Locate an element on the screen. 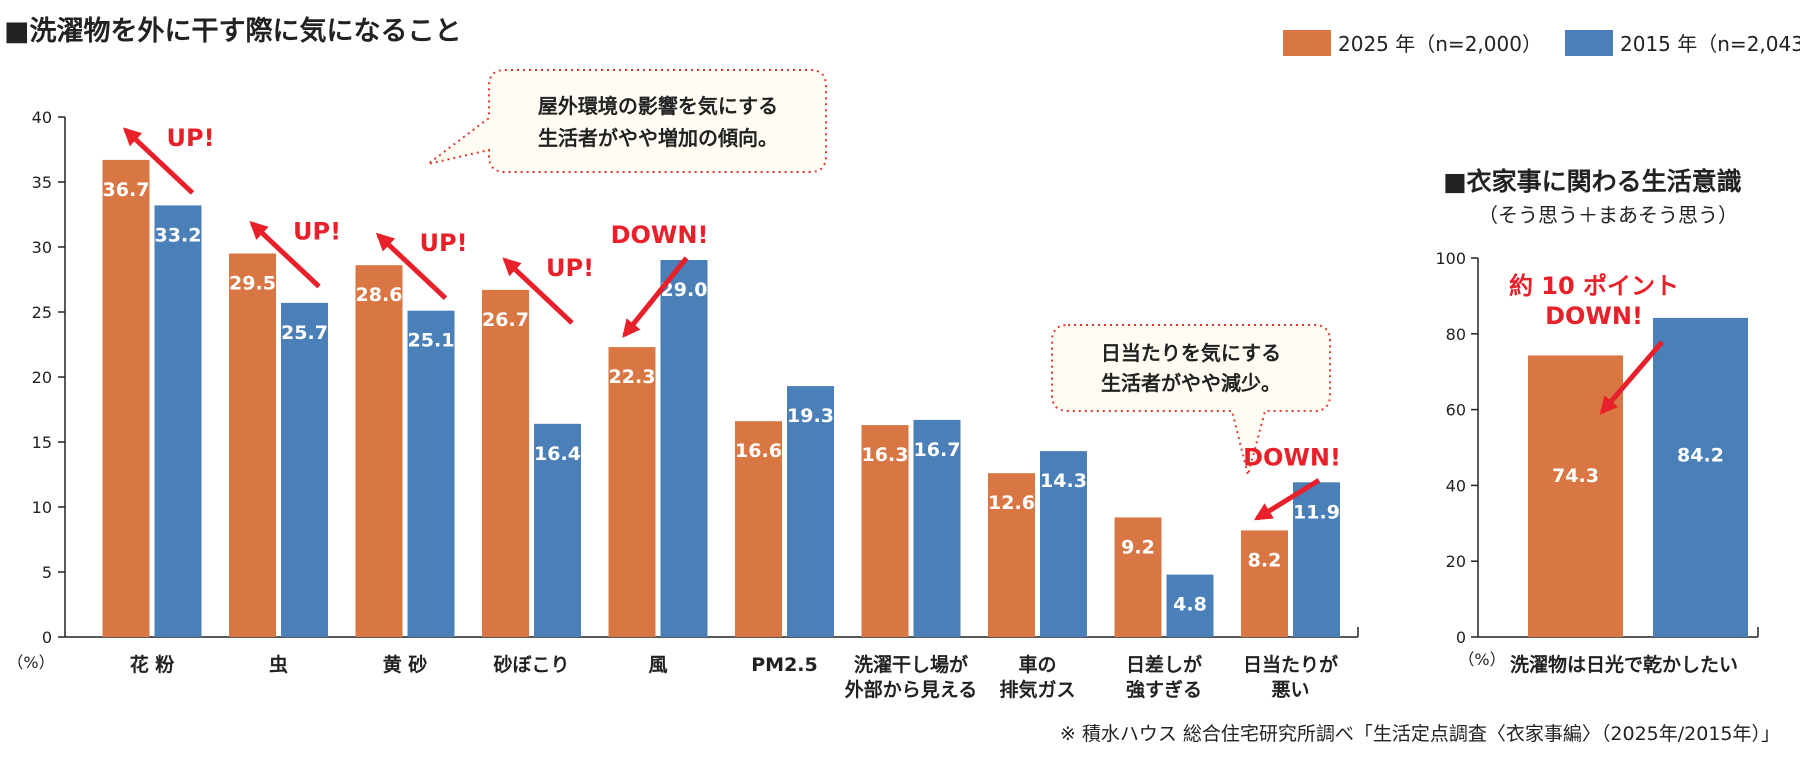 The width and height of the screenshot is (1800, 760). main-y-tick-label: 0 is located at coordinates (47, 637).